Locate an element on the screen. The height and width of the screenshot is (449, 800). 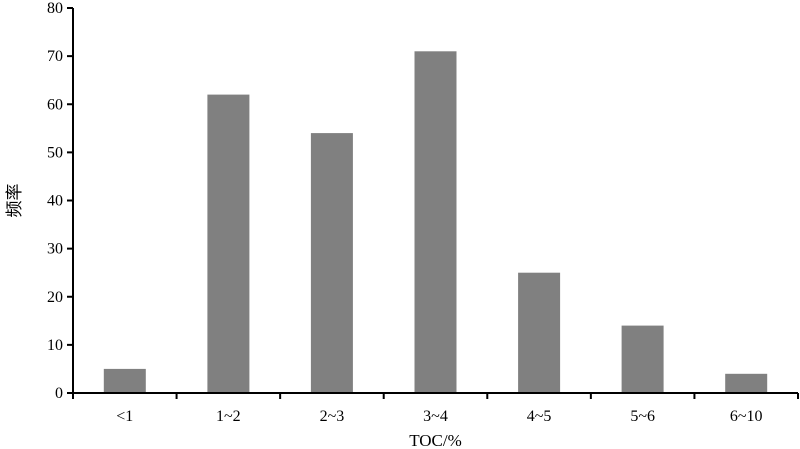
y-tick-label-0: 0 is located at coordinates (59, 393).